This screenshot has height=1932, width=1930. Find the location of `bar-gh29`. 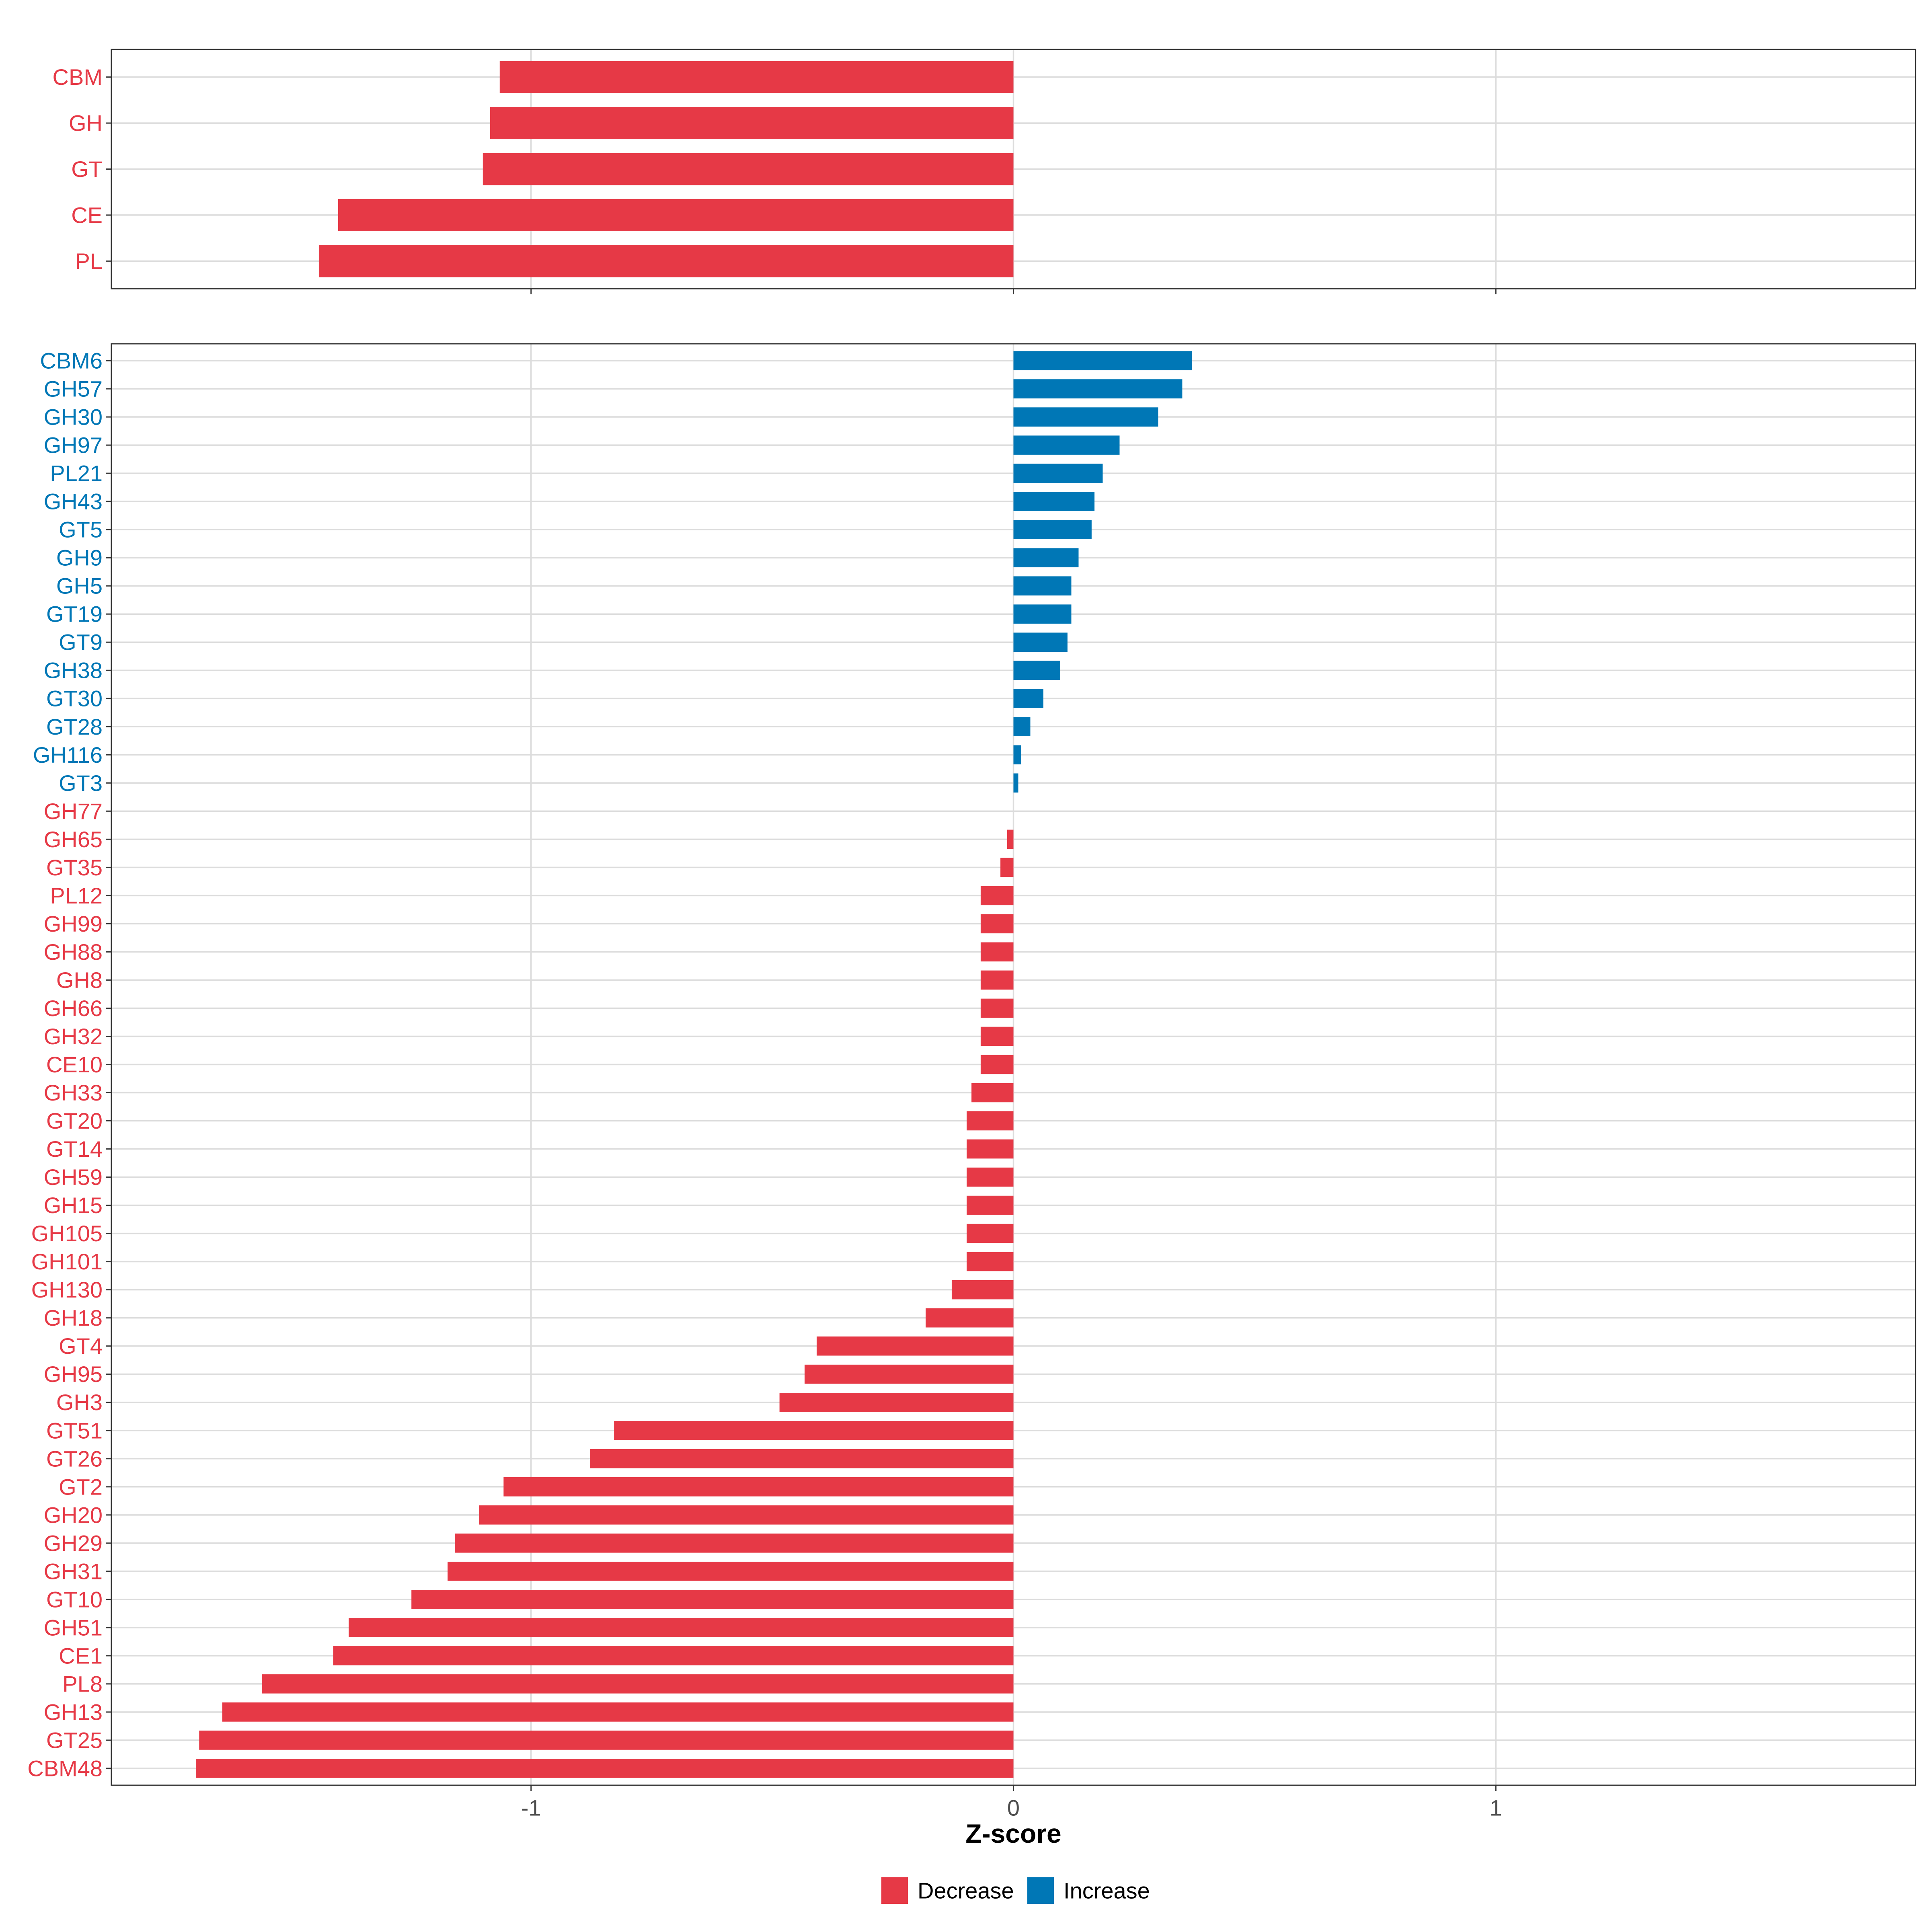

bar-gh29 is located at coordinates (734, 1543).